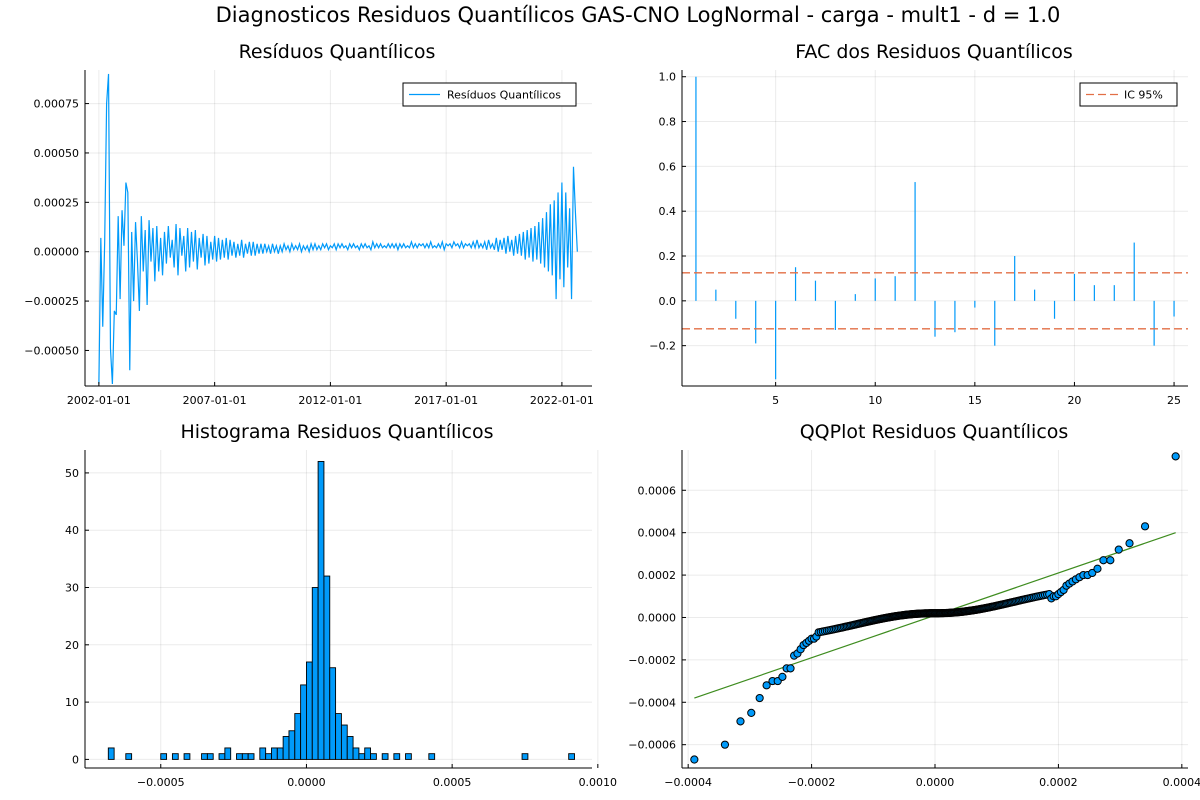  Describe the element at coordinates (51, 350) in the screenshot. I see `residuals-y-tick-label: −0.00050` at that location.